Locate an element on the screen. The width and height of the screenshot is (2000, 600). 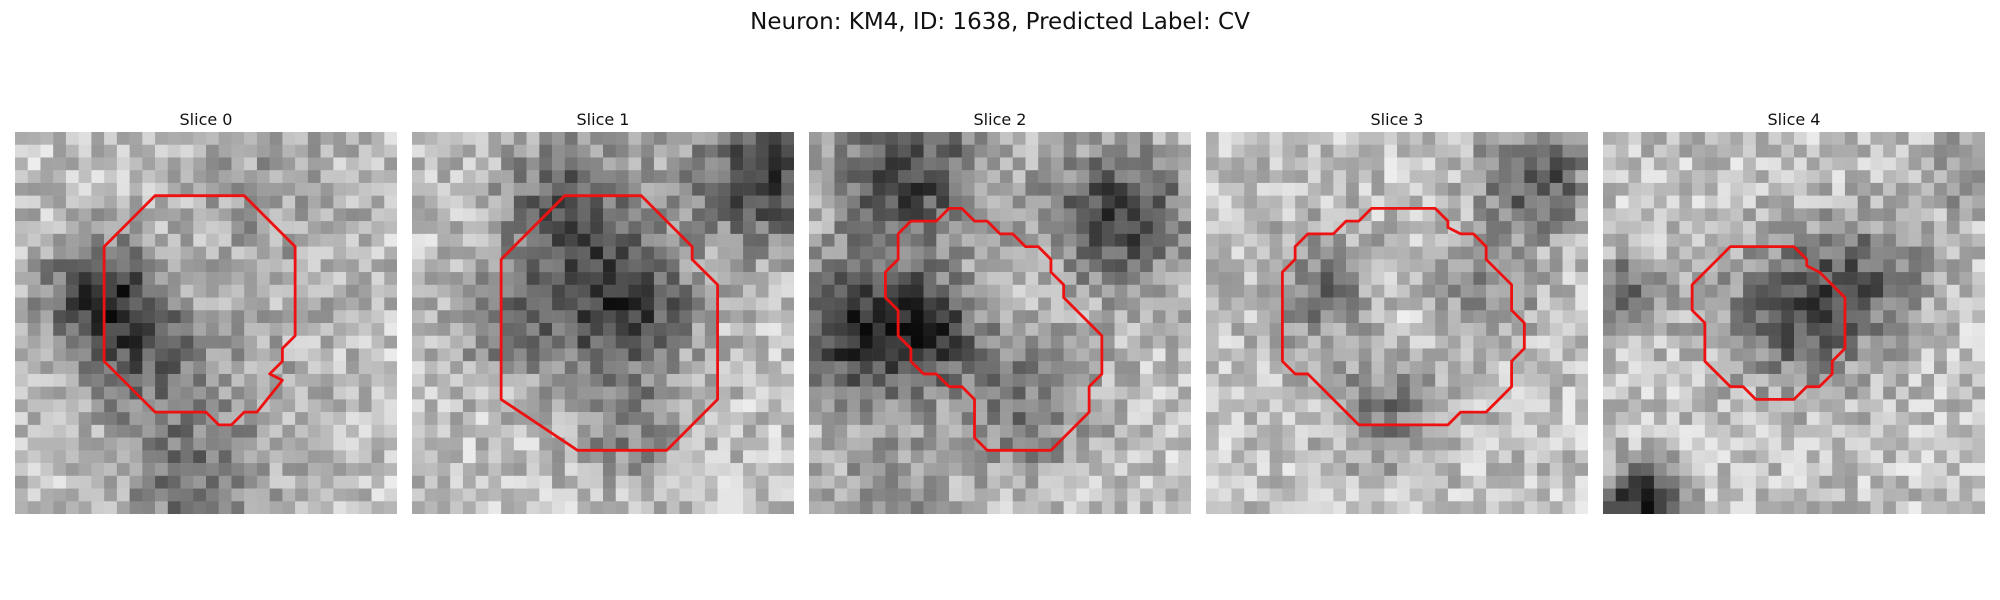
slice-title-1: Slice 1 is located at coordinates (603, 119).